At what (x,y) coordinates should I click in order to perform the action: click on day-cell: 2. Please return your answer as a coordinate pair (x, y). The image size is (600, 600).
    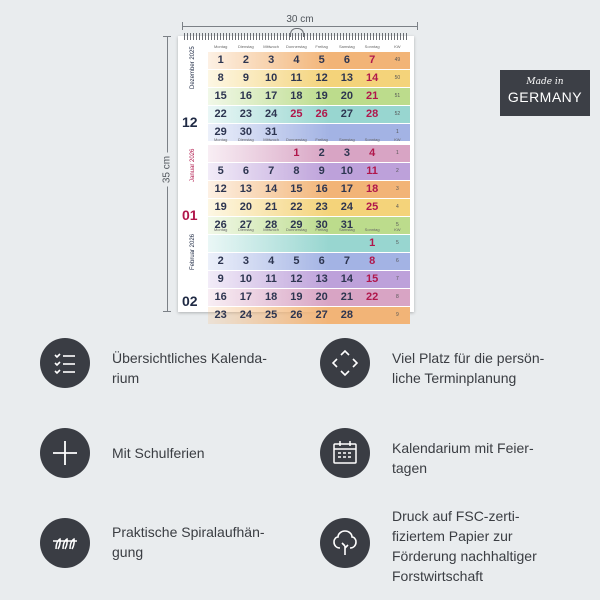
    Looking at the image, I should click on (245, 60).